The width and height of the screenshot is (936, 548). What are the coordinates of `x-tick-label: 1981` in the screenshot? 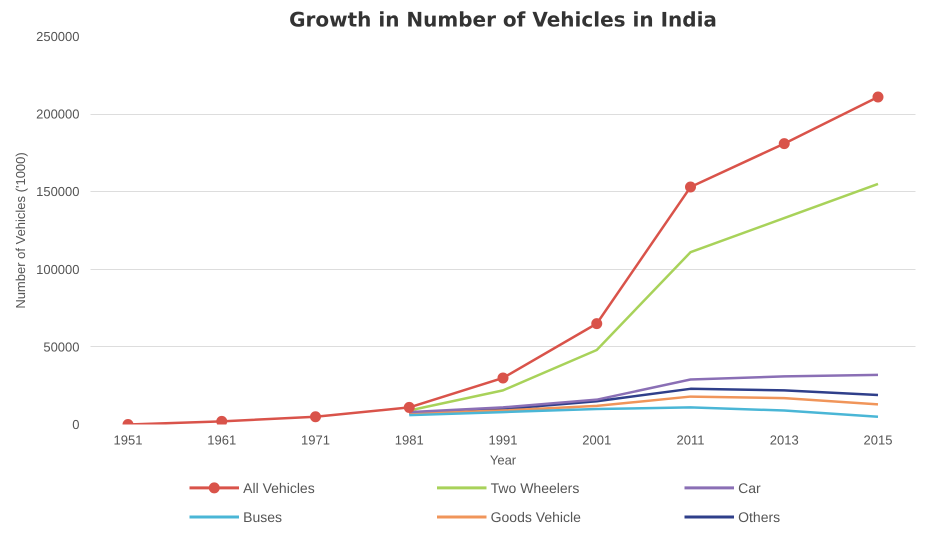 It's located at (409, 440).